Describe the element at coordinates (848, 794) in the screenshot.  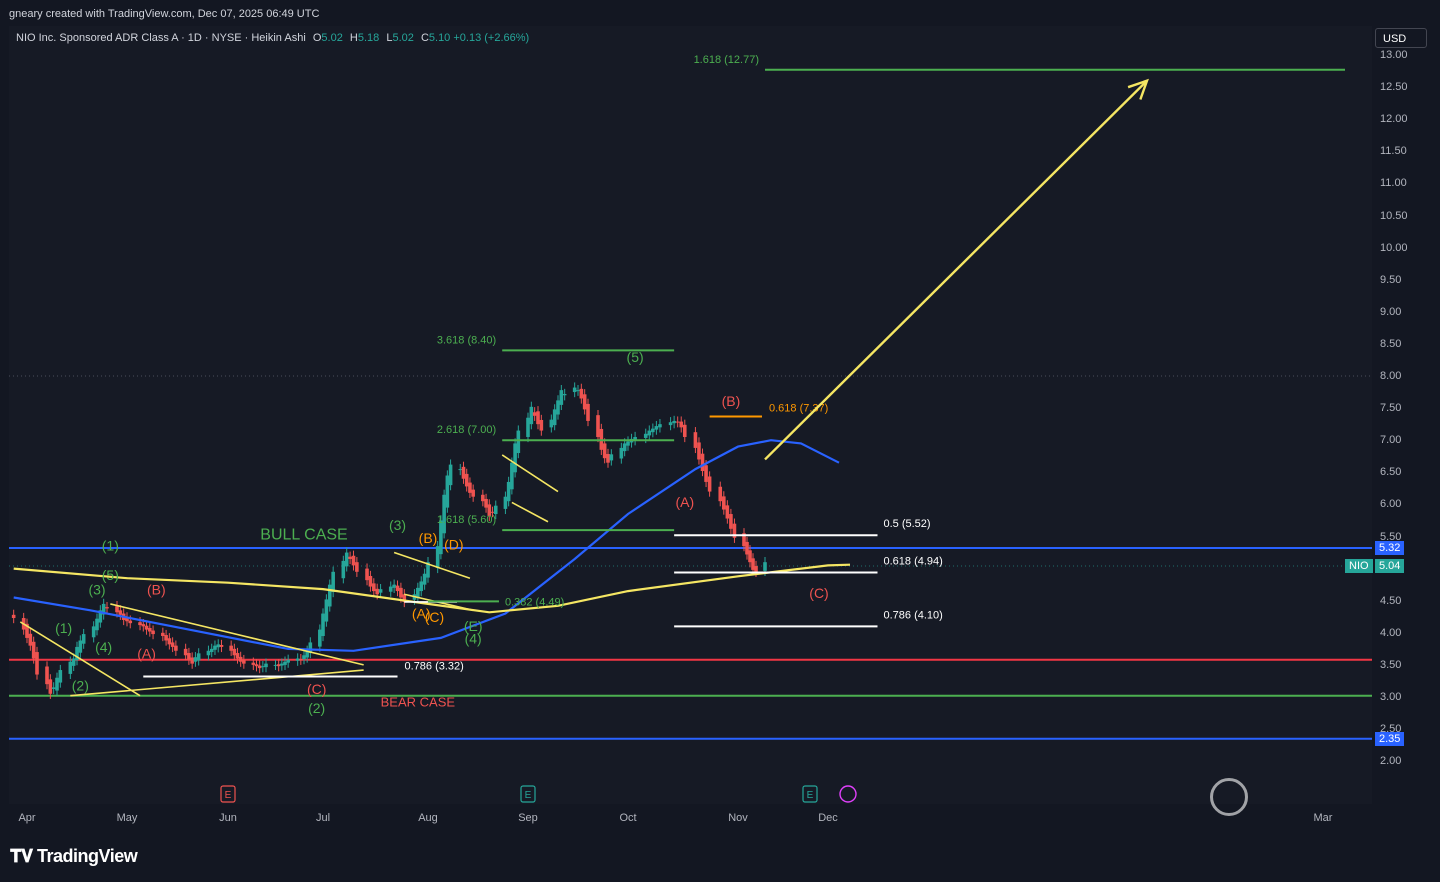
I see `dividend-marker-icon` at that location.